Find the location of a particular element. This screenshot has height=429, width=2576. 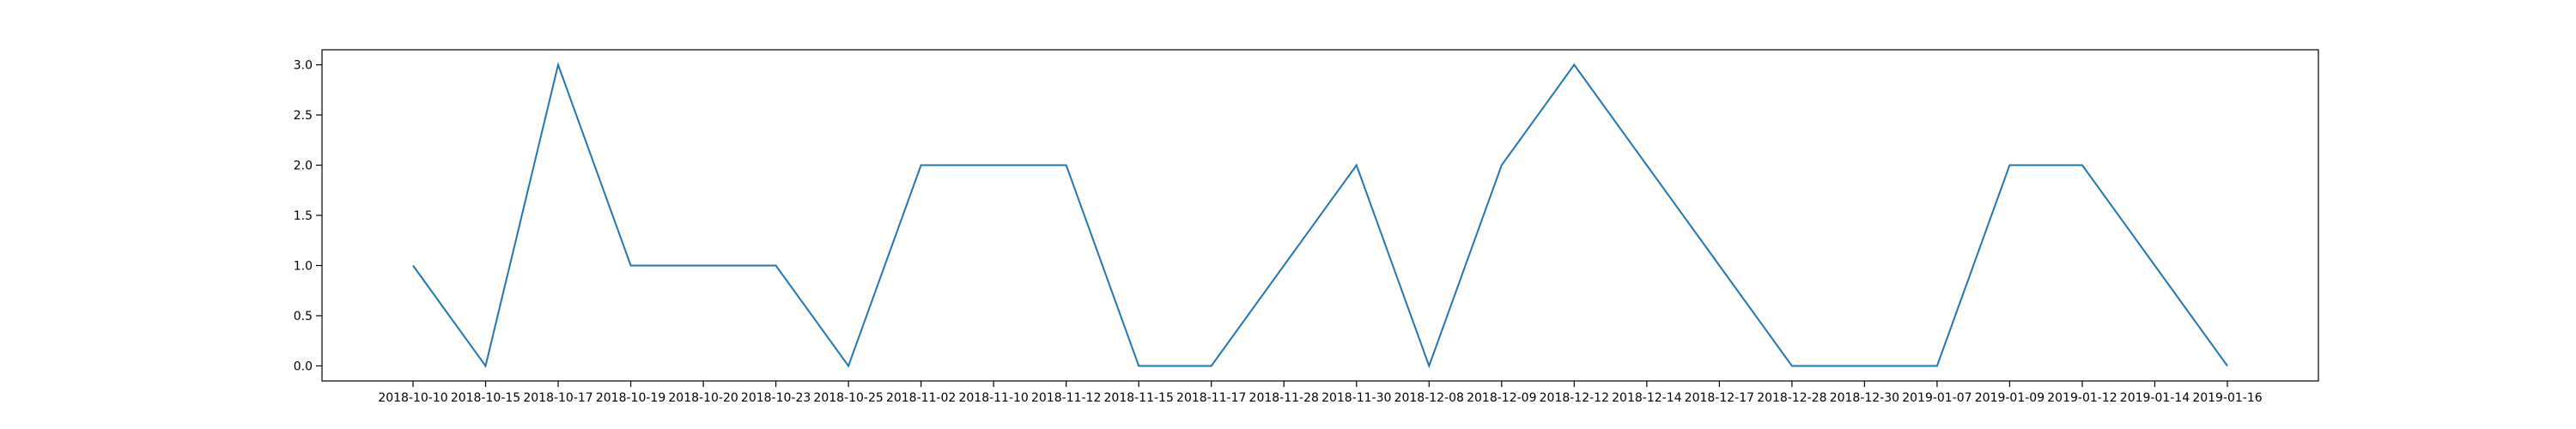

x-tick-label: 2018-10-20 is located at coordinates (703, 398).